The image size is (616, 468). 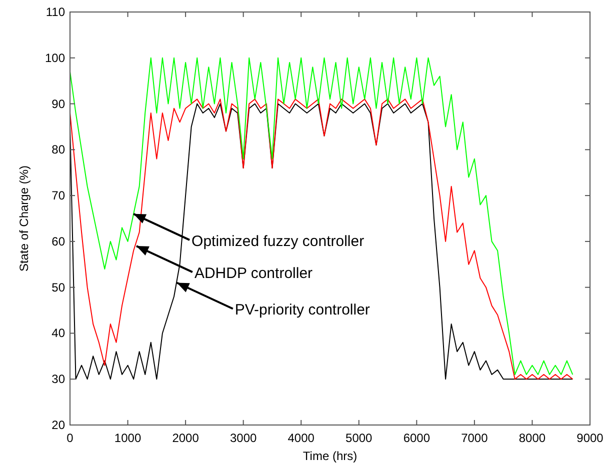 I want to click on x-tick-label: 7000, so click(x=474, y=438).